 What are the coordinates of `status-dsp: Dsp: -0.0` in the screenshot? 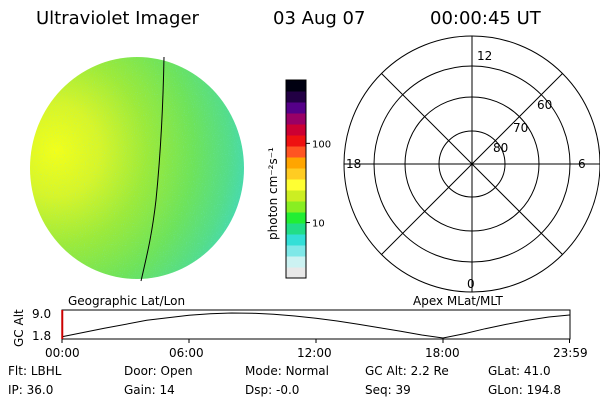 It's located at (272, 390).